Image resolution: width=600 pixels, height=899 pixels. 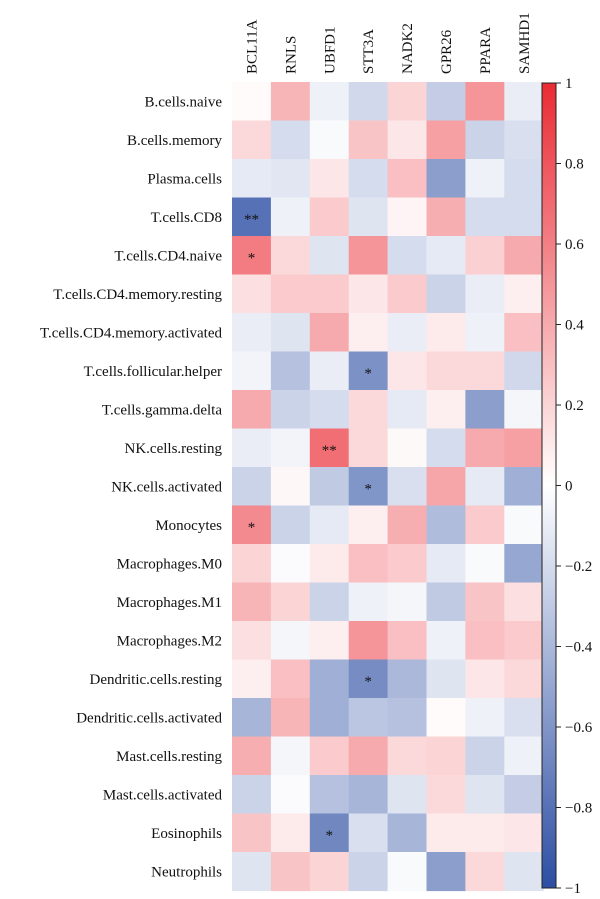 What do you see at coordinates (330, 836) in the screenshot?
I see `significance-star: *` at bounding box center [330, 836].